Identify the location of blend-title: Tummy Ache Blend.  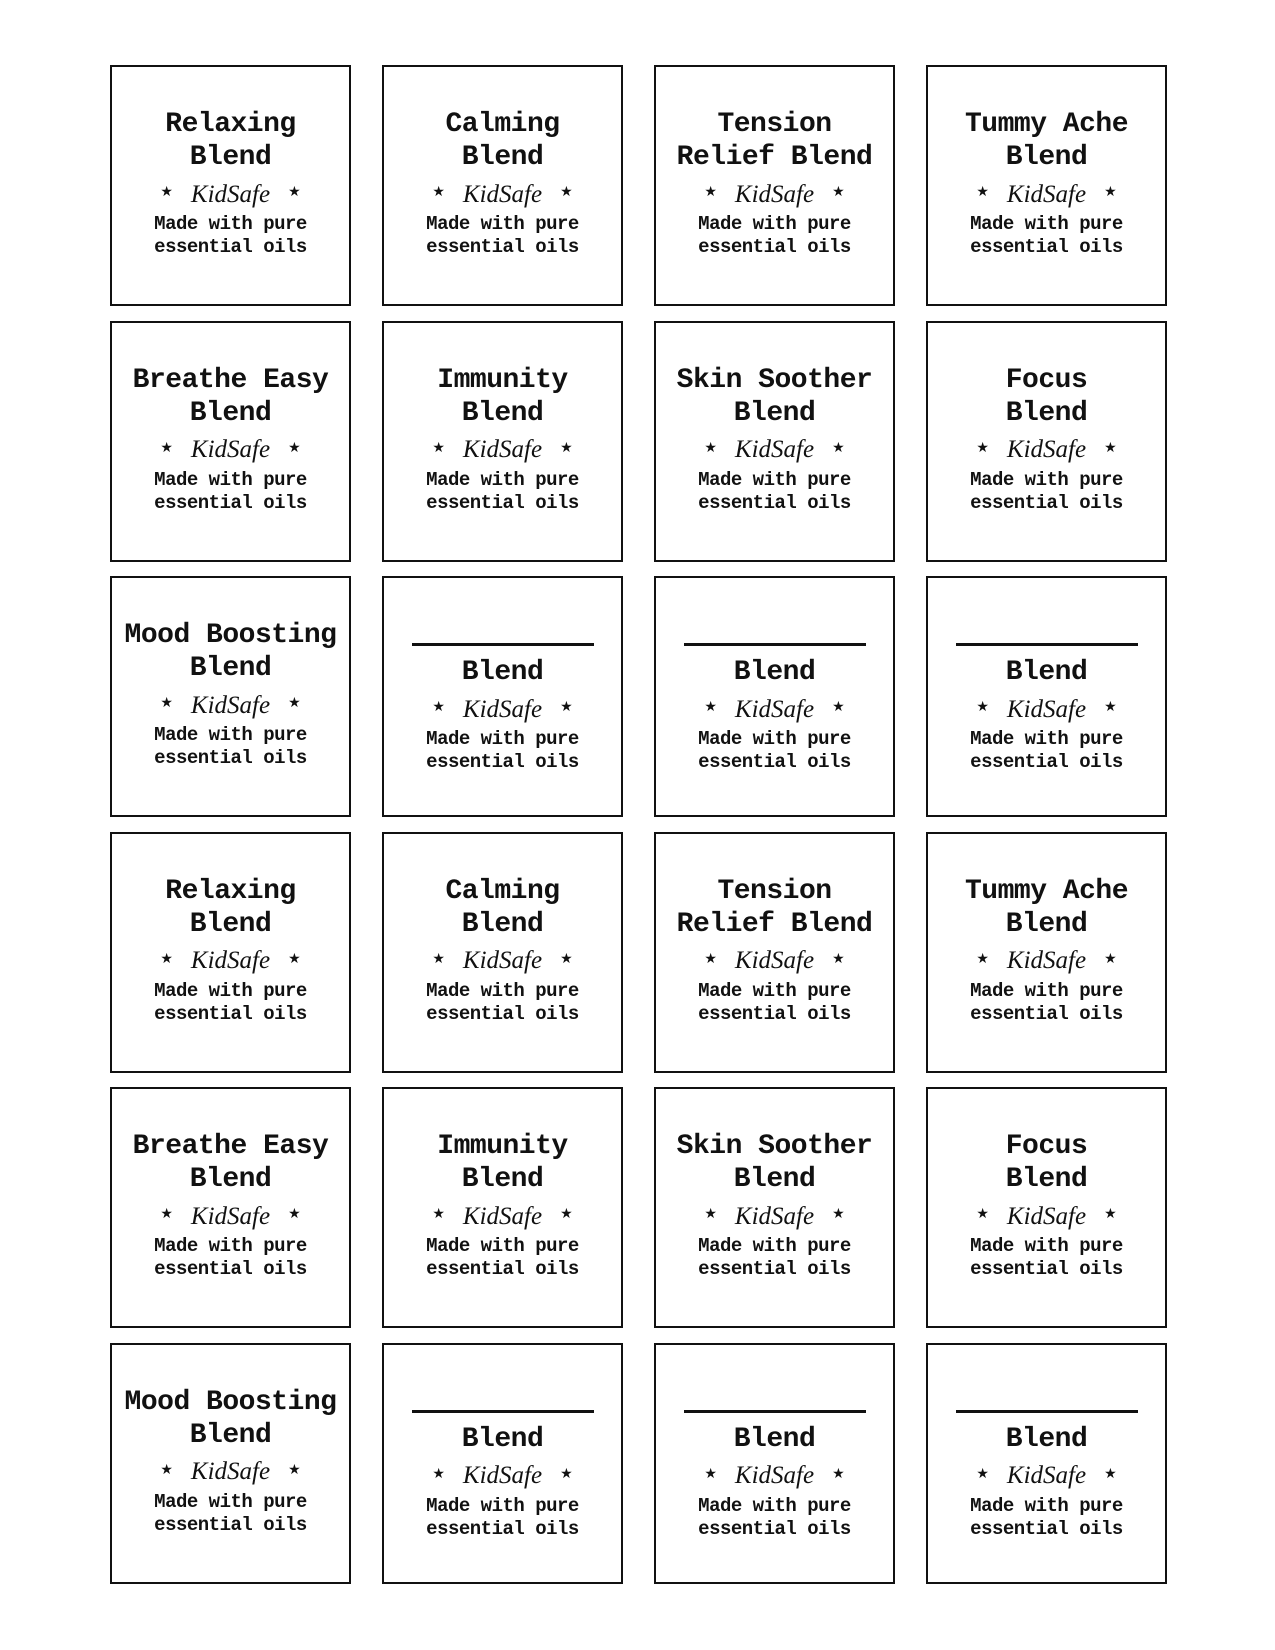
(1046, 141).